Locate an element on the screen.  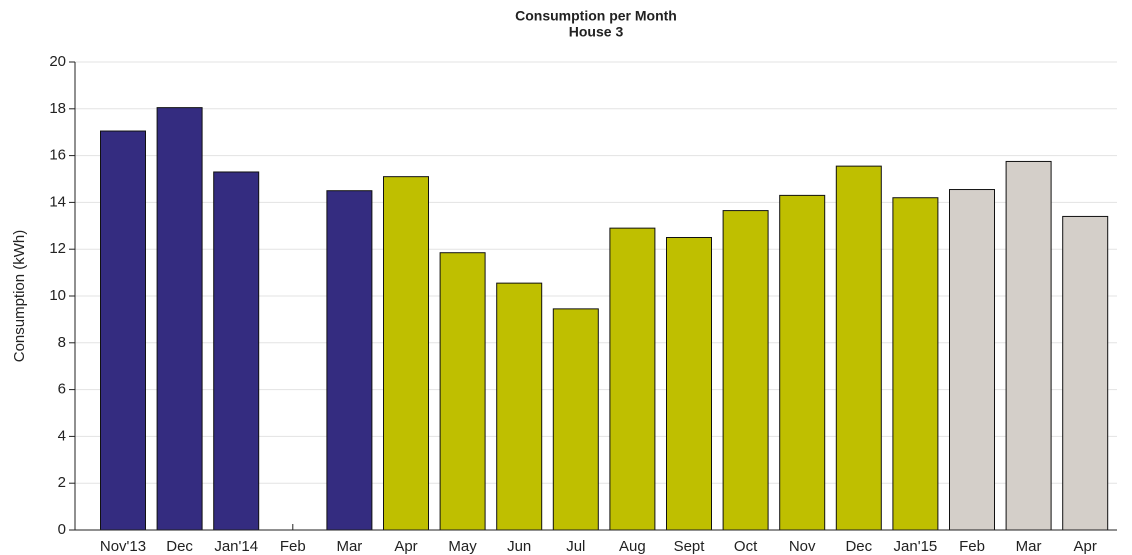
x-tick-label: Aug is located at coordinates (632, 546).